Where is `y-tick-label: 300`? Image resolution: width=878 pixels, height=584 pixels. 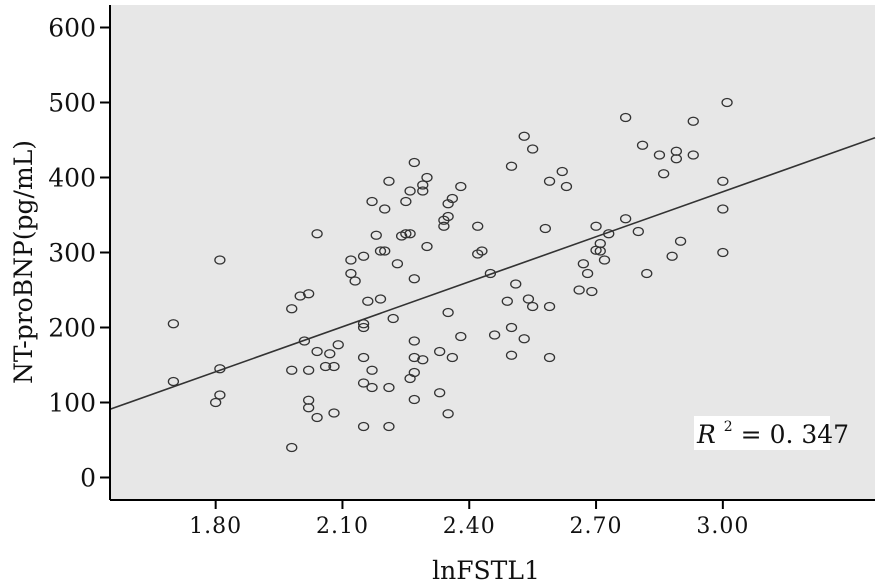 y-tick-label: 300 is located at coordinates (72, 253).